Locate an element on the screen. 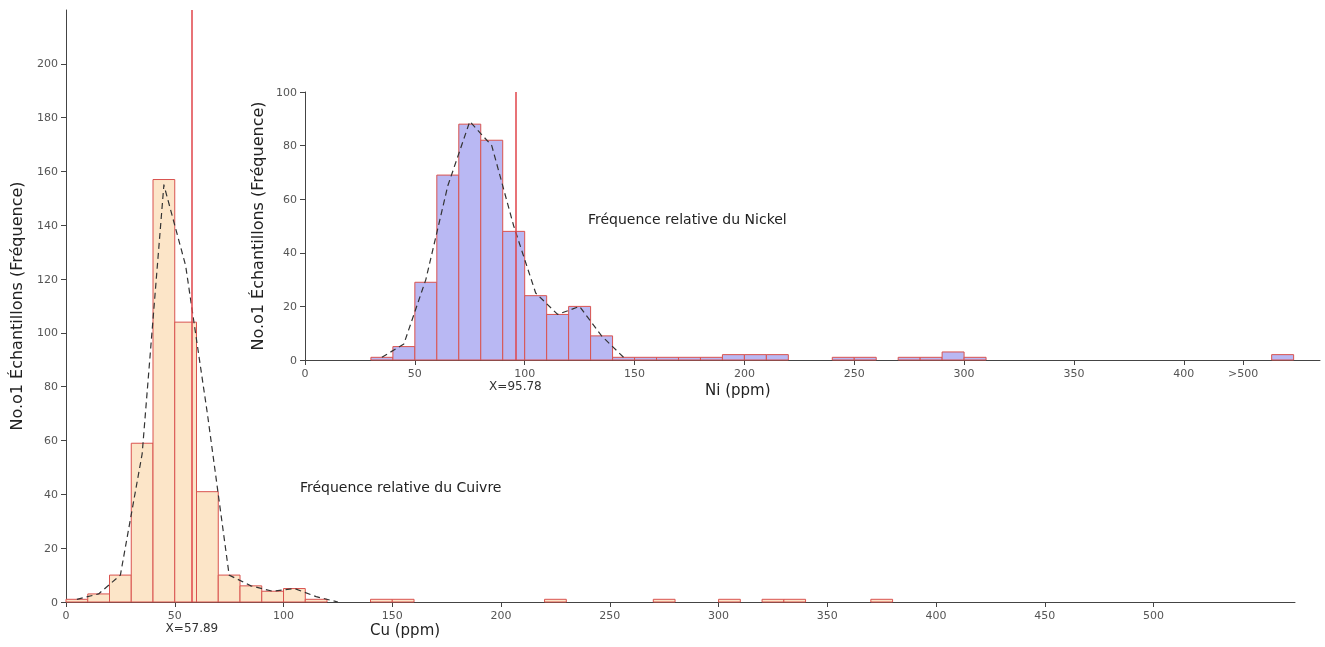 Image resolution: width=1325 pixels, height=647 pixels. y-tick-label: 140 is located at coordinates (47, 225).